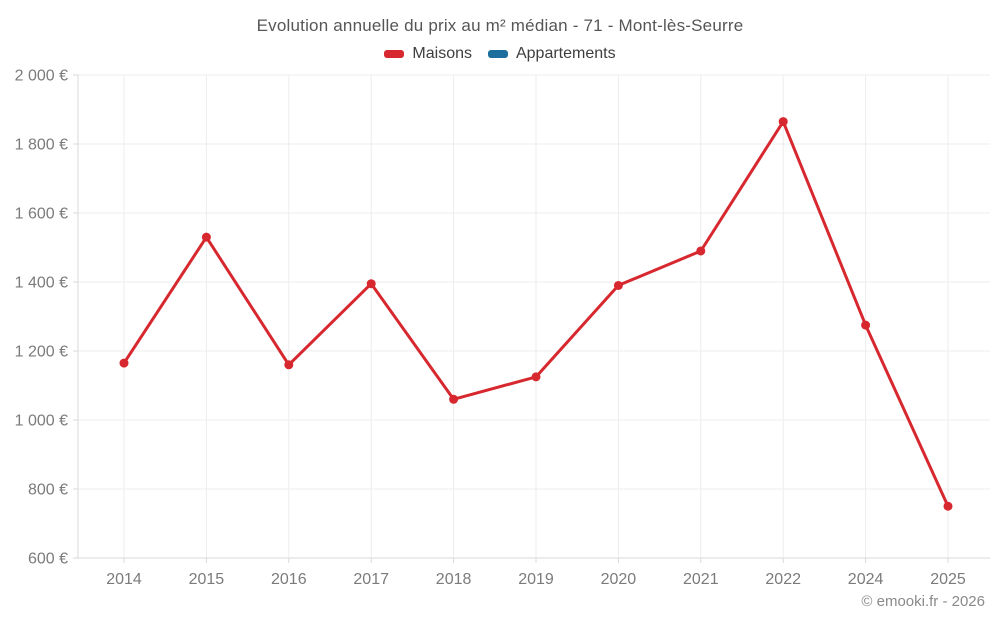 Image resolution: width=1000 pixels, height=625 pixels. Describe the element at coordinates (442, 53) in the screenshot. I see `legend-label-maisons: Maisons` at that location.